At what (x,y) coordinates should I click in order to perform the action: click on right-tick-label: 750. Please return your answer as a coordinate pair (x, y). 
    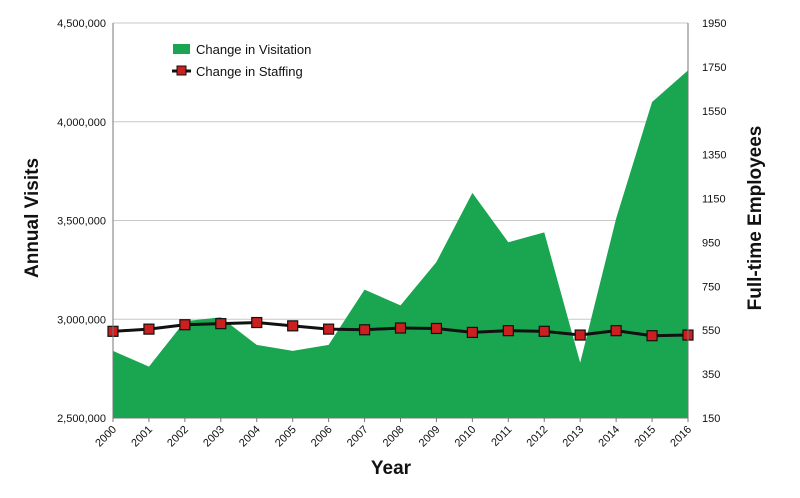
    Looking at the image, I should click on (711, 287).